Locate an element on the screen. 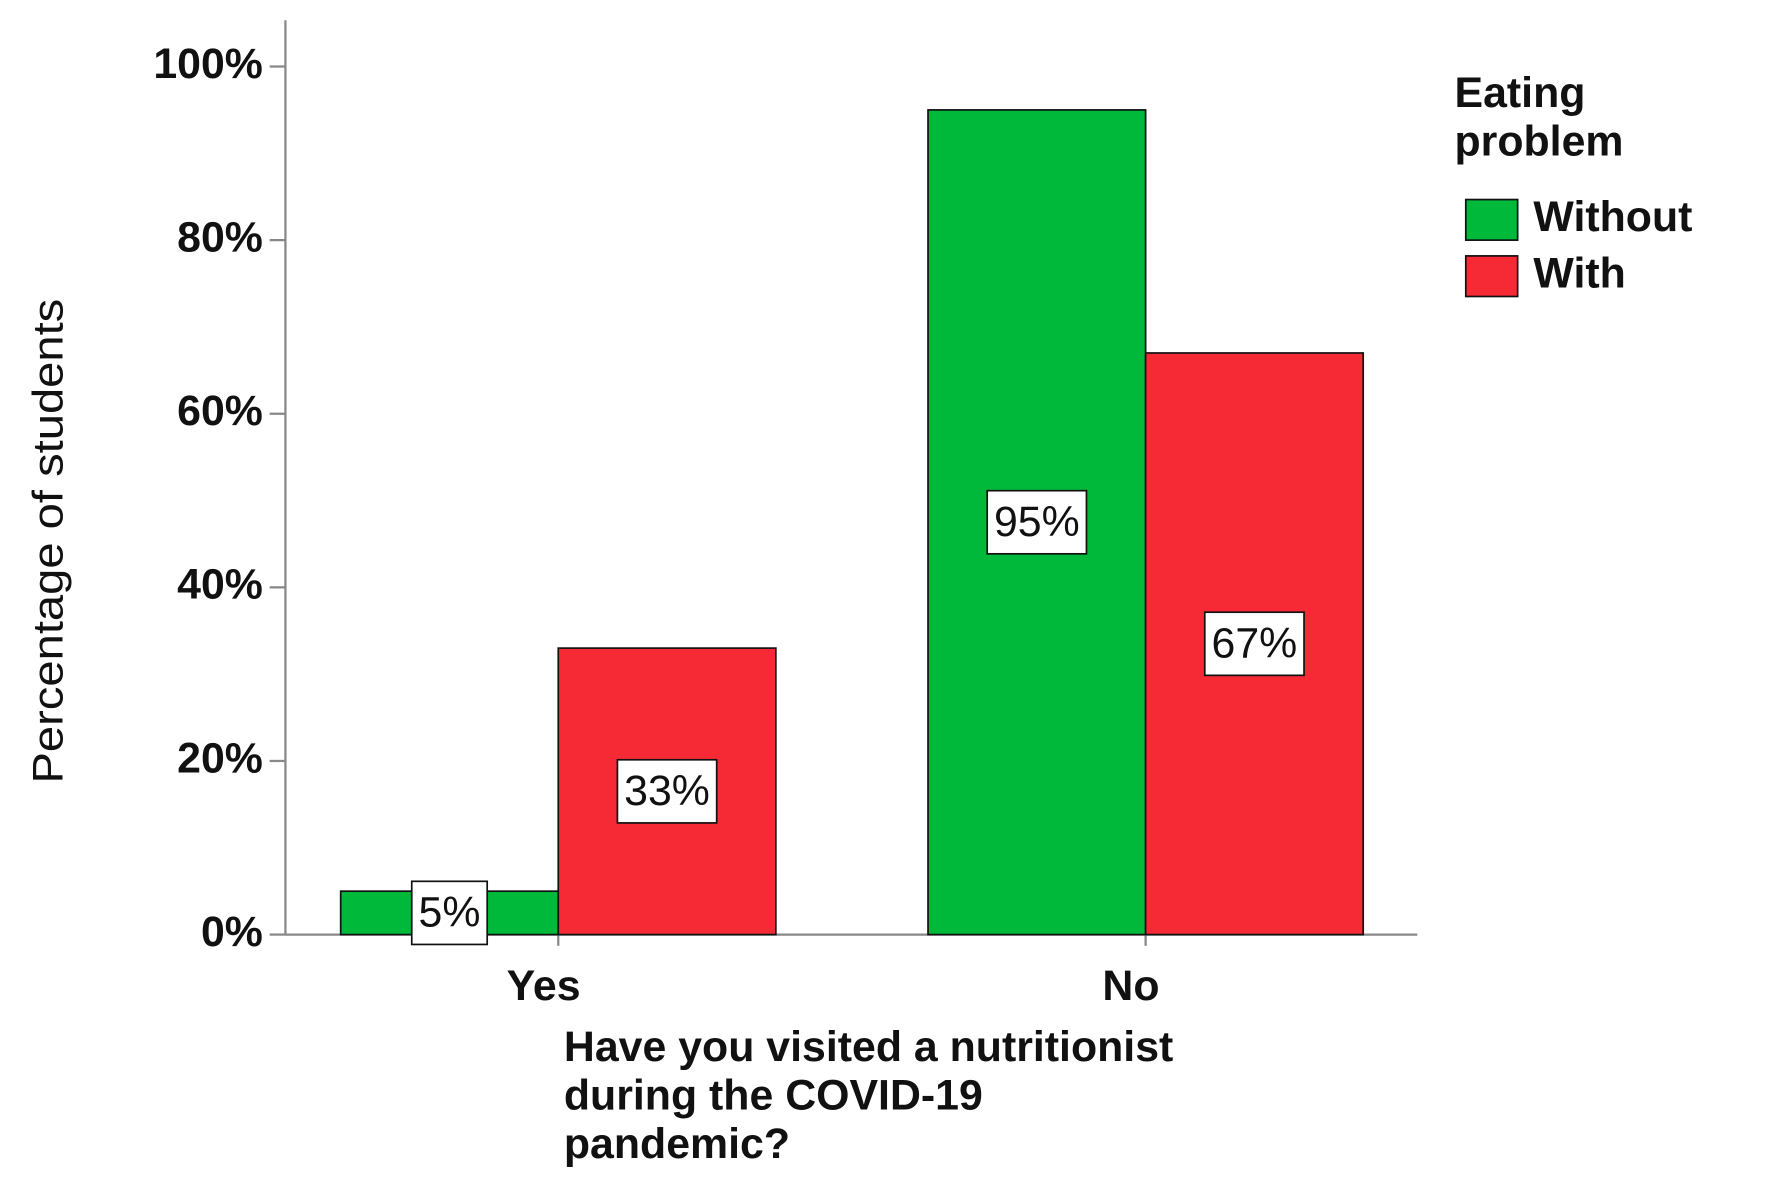  value-label: 67% is located at coordinates (1255, 643).